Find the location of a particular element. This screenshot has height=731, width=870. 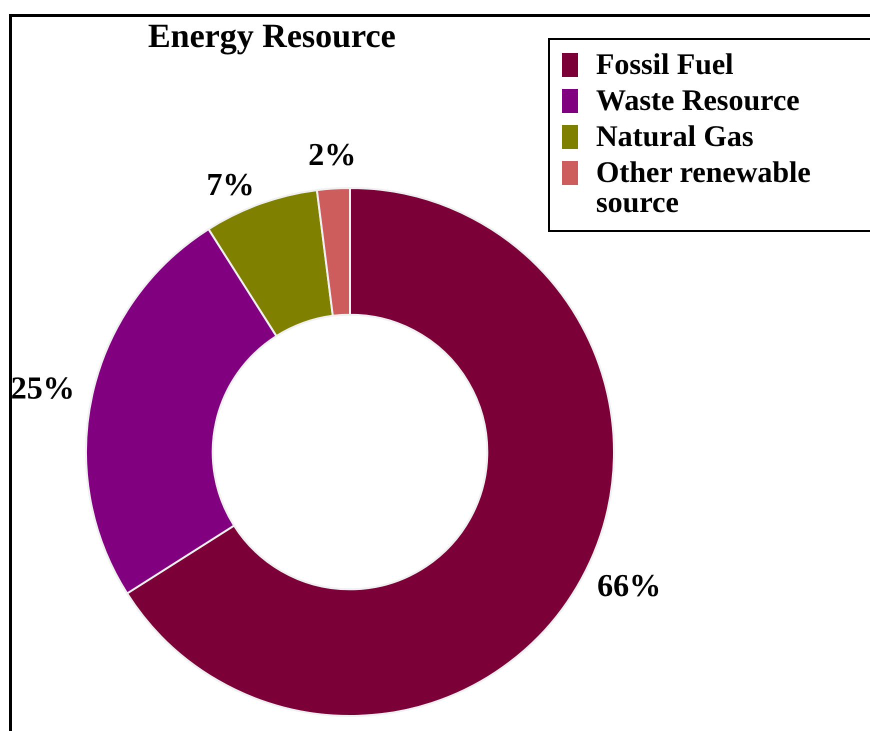

data-label: 2% is located at coordinates (332, 154).